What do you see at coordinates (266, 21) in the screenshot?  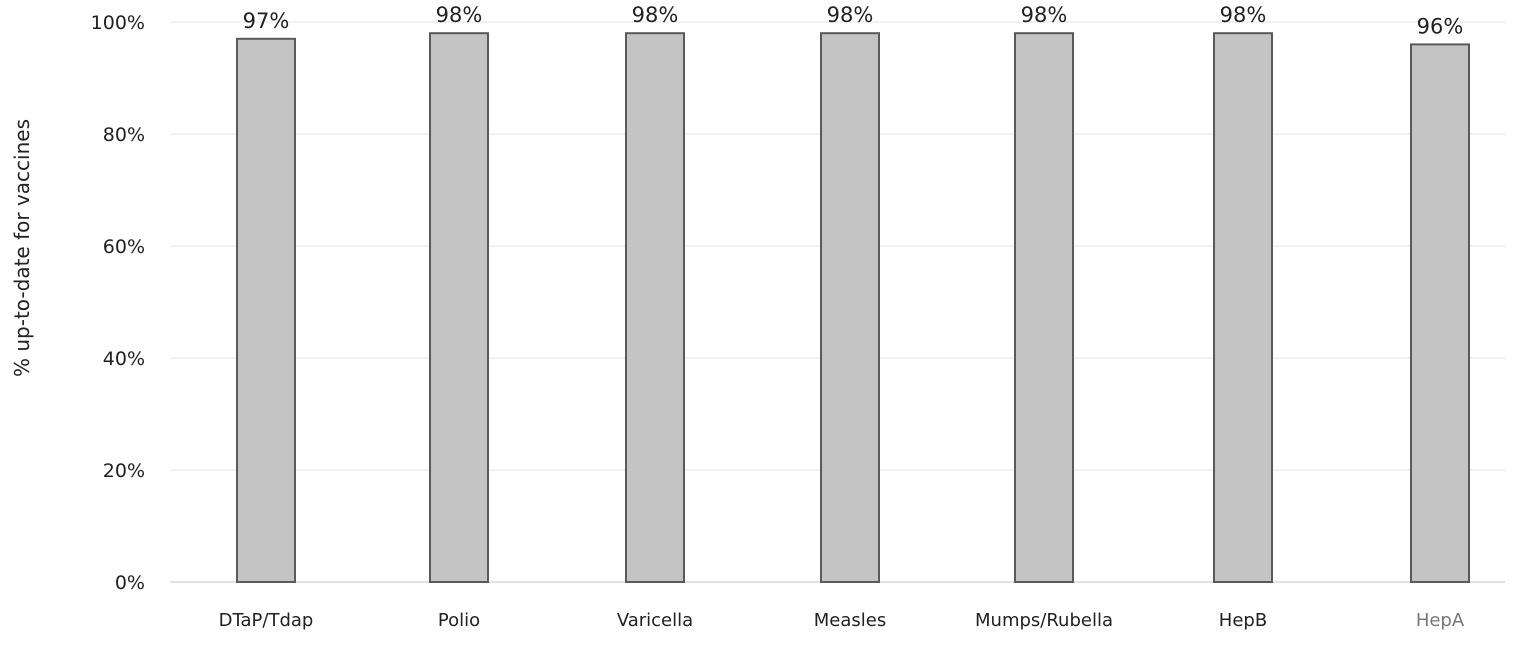 I see `data-label: 97%` at bounding box center [266, 21].